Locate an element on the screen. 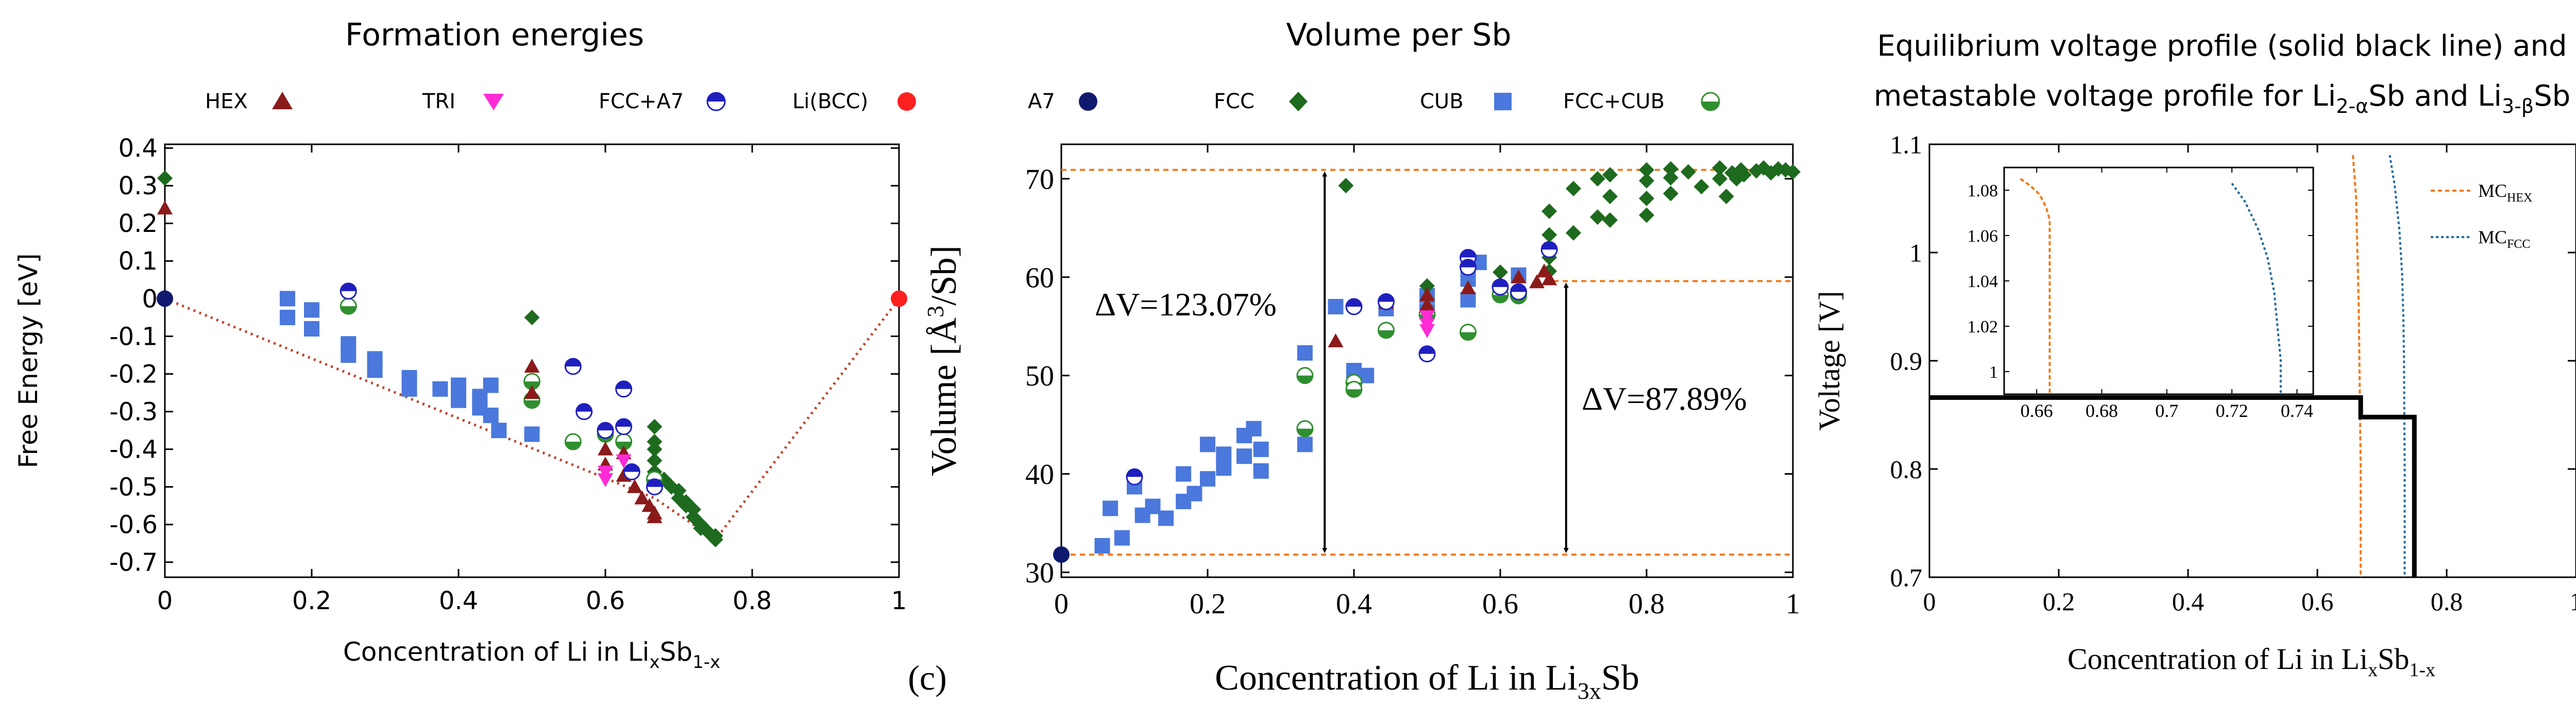  delta-v-annotation-1: ΔV=123.07% is located at coordinates (1186, 304).